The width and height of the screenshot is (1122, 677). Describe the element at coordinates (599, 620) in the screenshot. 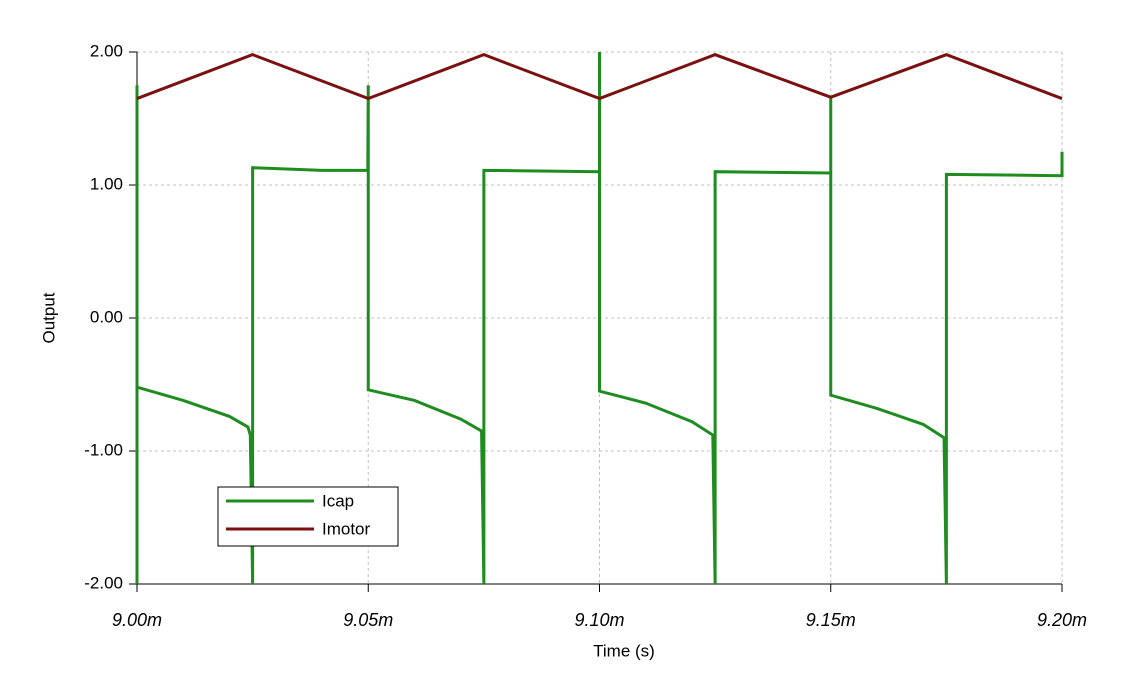

I see `x-tick-label: 9.10m` at that location.